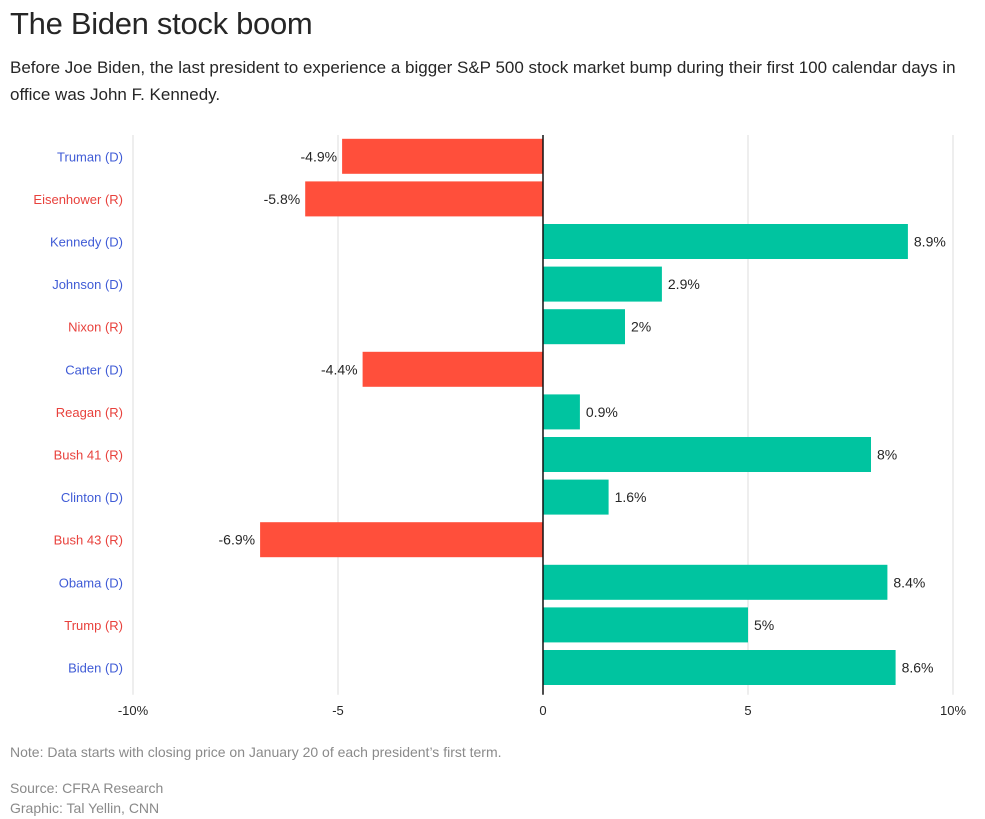 This screenshot has width=985, height=819. What do you see at coordinates (92, 497) in the screenshot?
I see `category-label: Clinton (D)` at bounding box center [92, 497].